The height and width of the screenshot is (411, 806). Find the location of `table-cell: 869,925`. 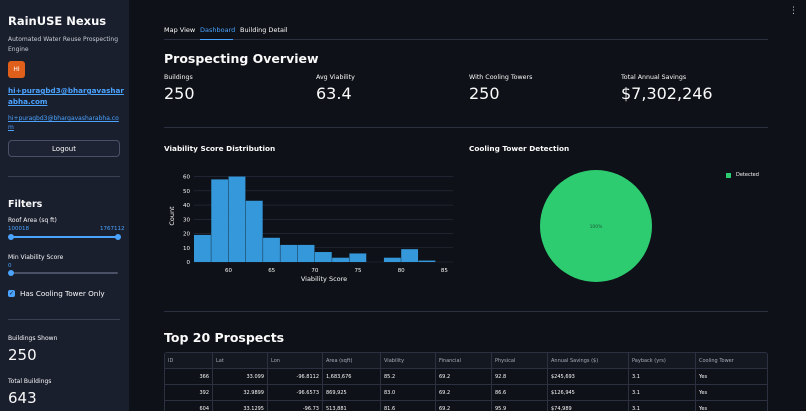

table-cell: 869,925 is located at coordinates (352, 393).